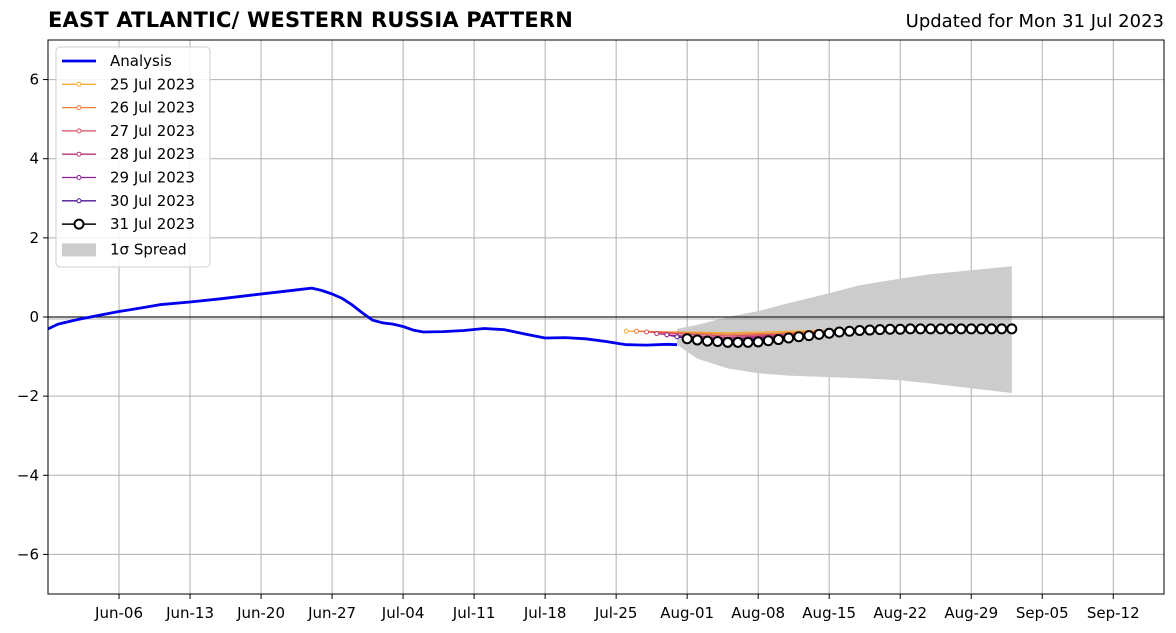 The height and width of the screenshot is (633, 1176). I want to click on x-tick-label: Aug-22, so click(900, 613).